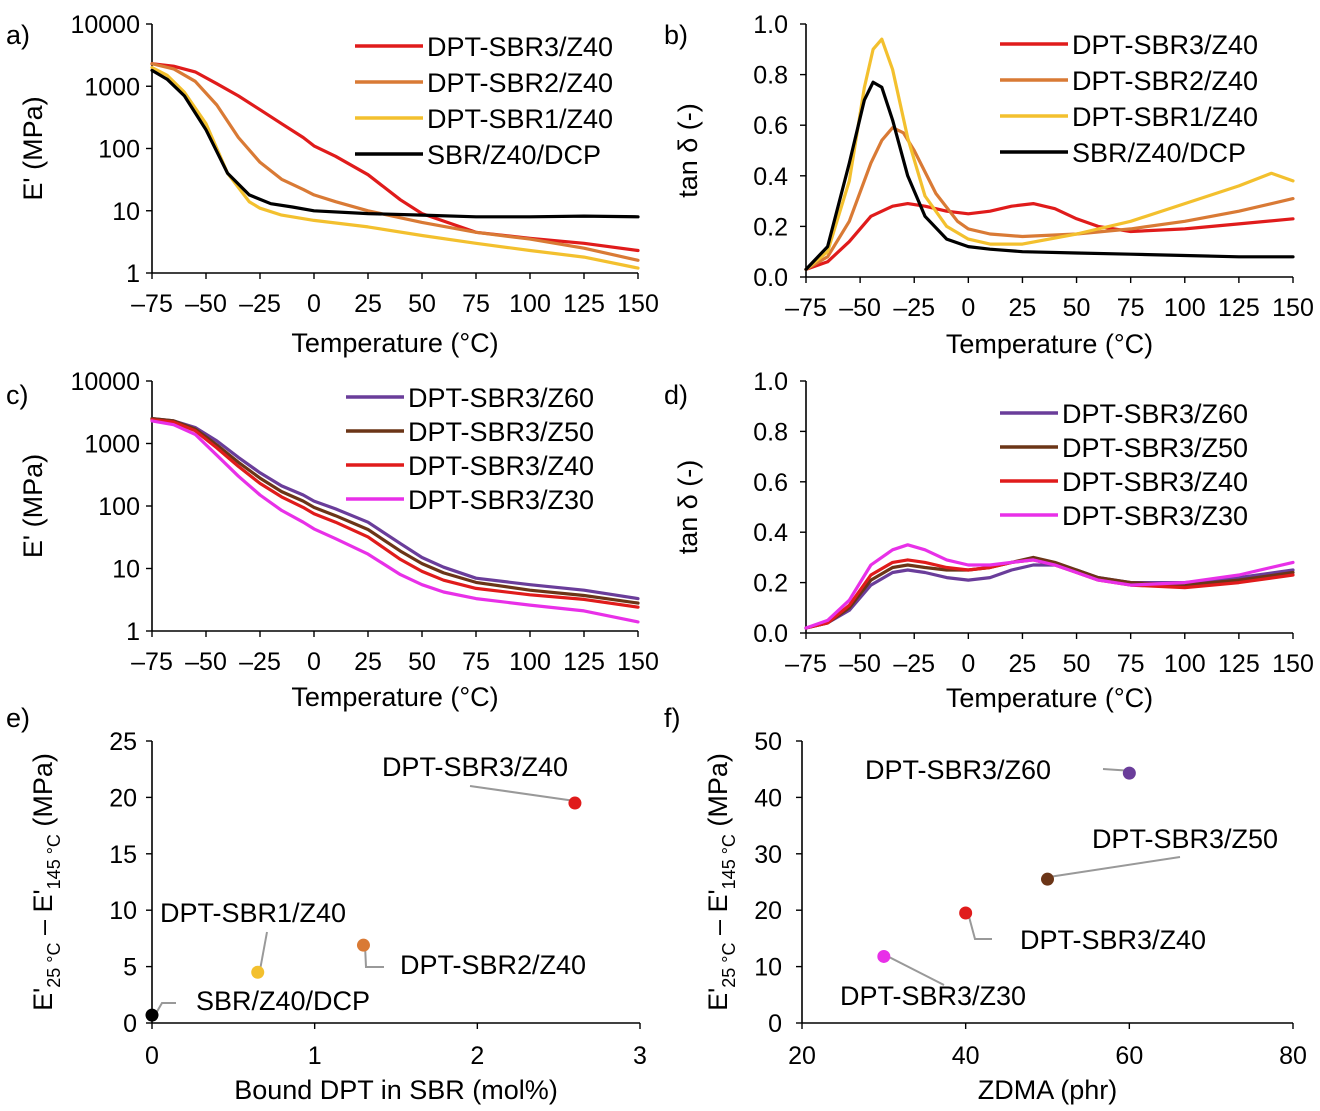  What do you see at coordinates (770, 634) in the screenshot?
I see `y-tick-label: 0.0` at bounding box center [770, 634].